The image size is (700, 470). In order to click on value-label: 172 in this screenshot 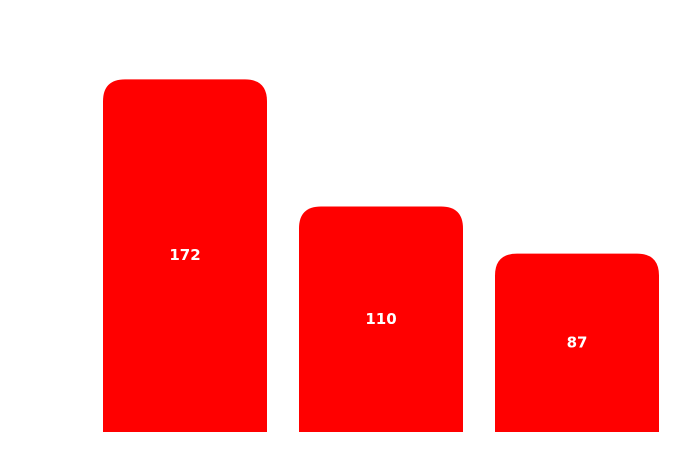, I will do `click(184, 255)`.